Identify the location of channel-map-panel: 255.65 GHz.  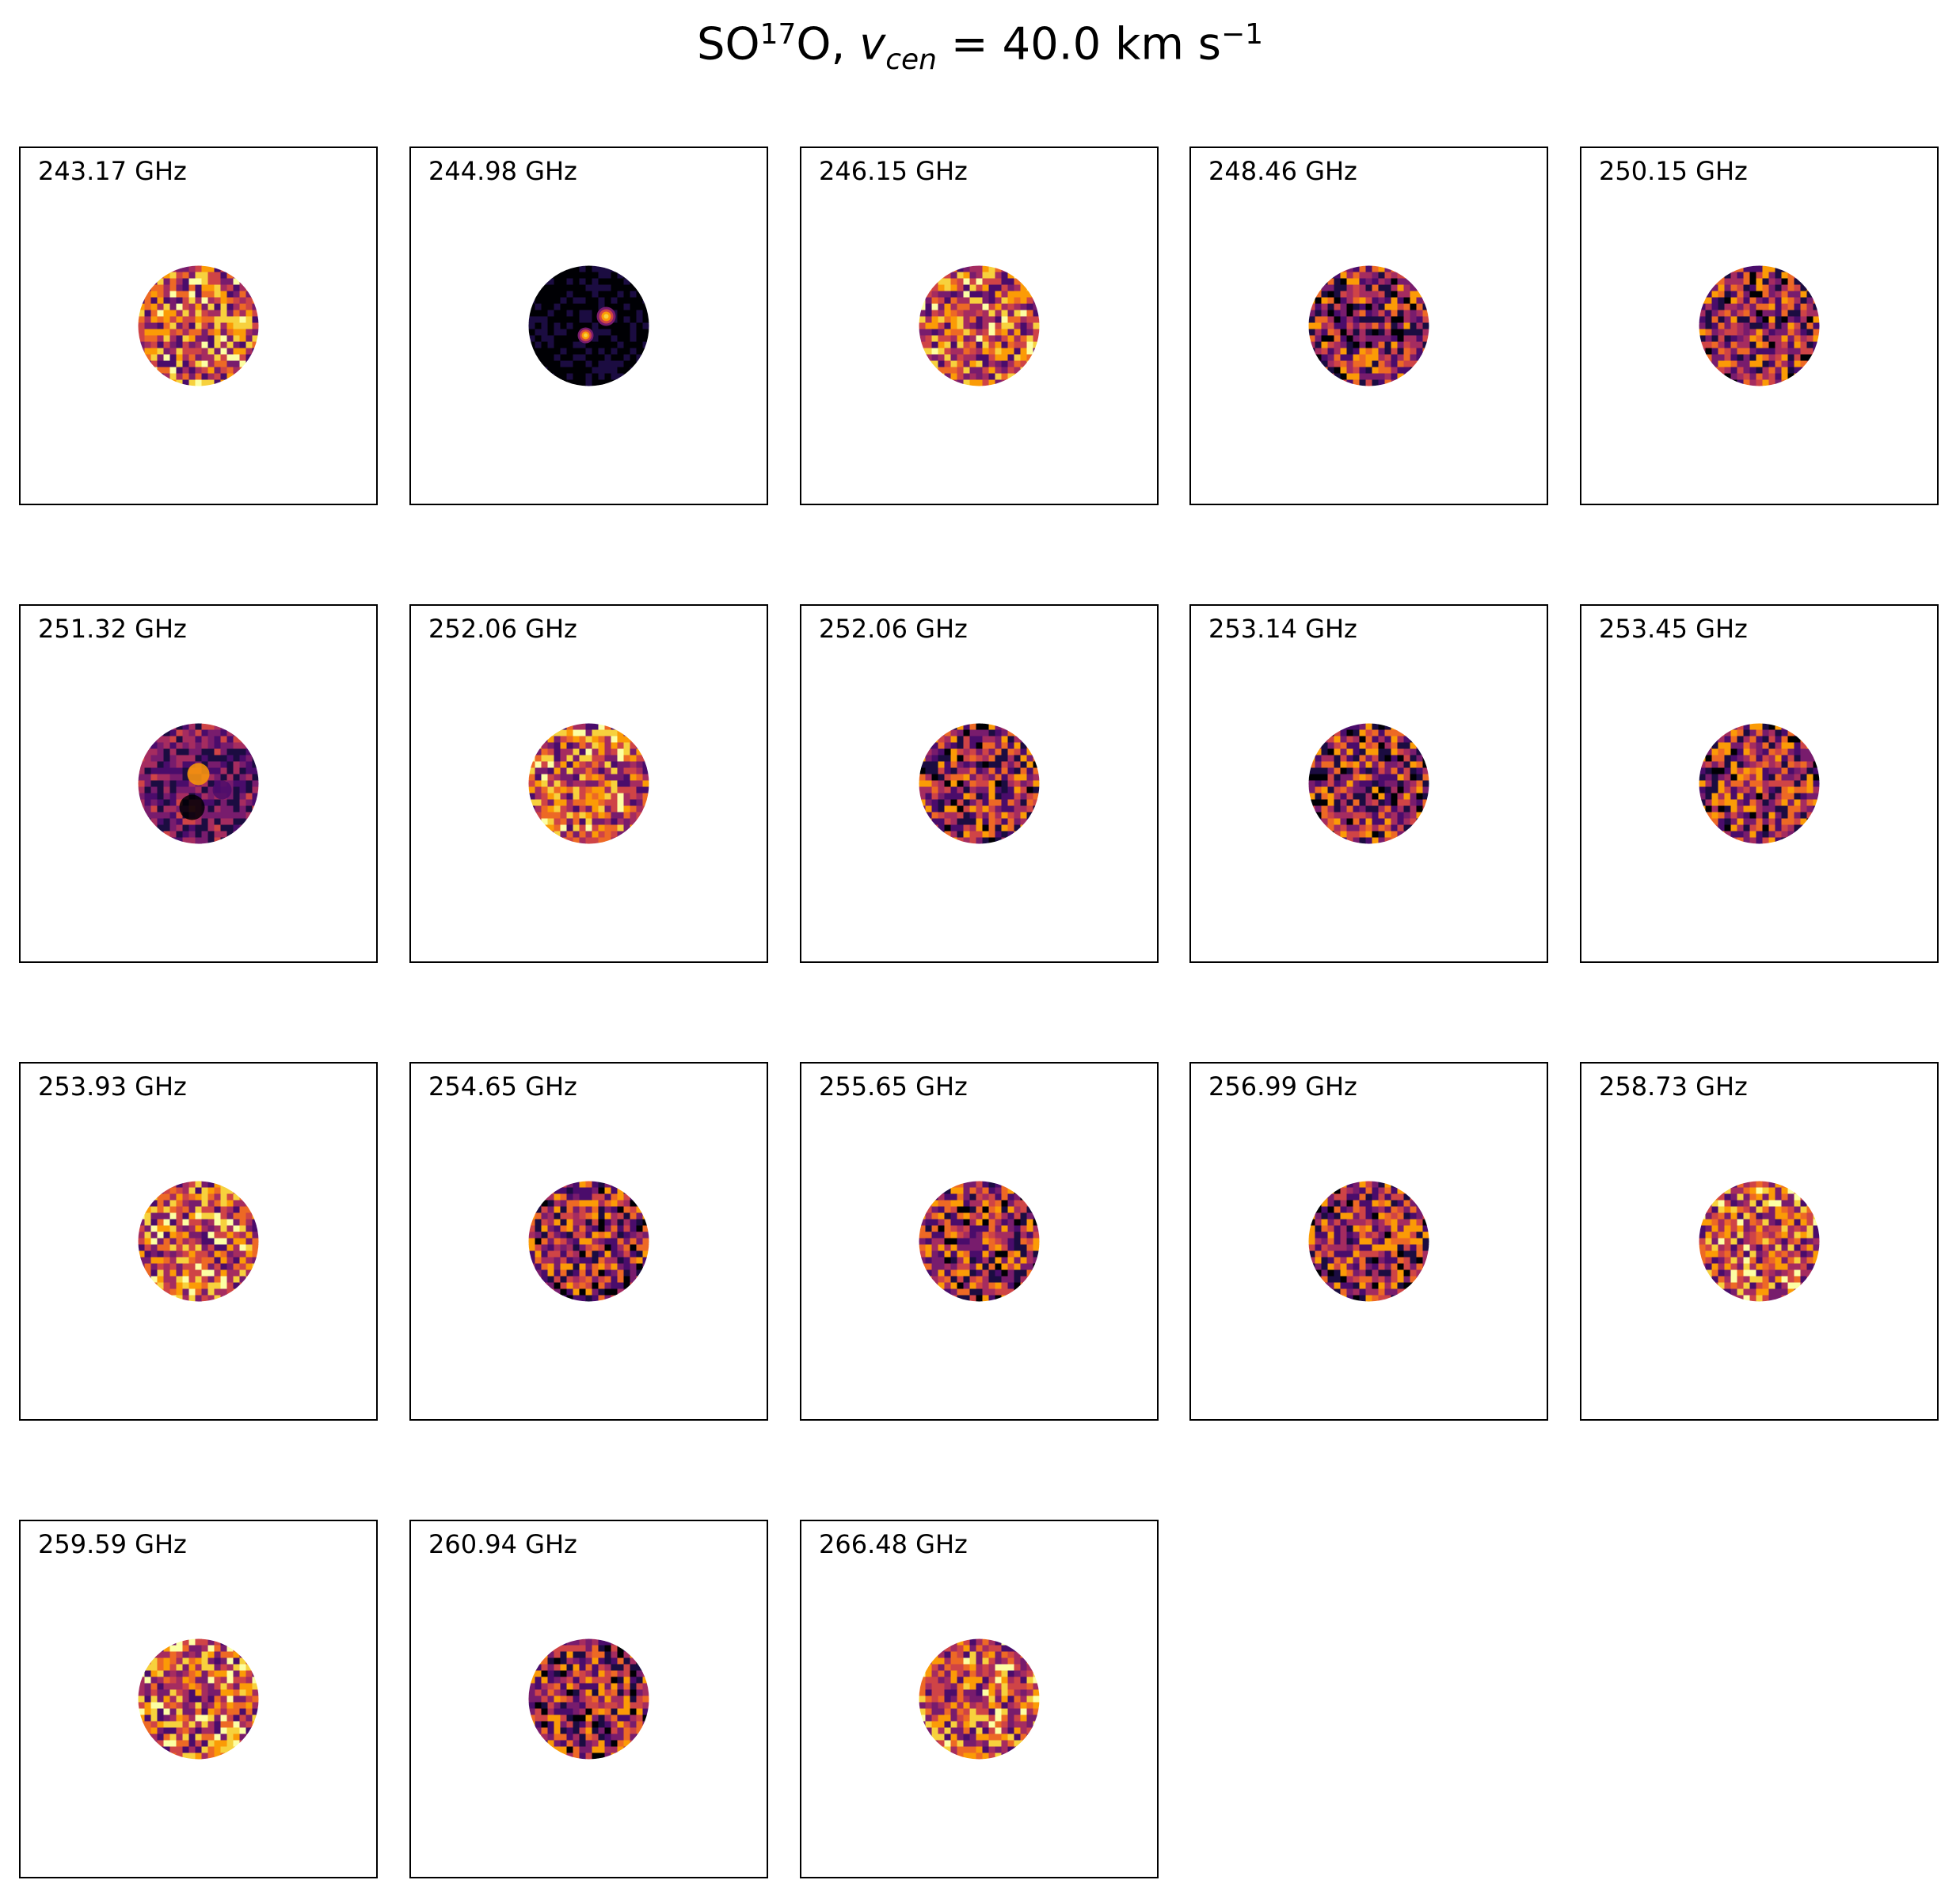
(979, 1241).